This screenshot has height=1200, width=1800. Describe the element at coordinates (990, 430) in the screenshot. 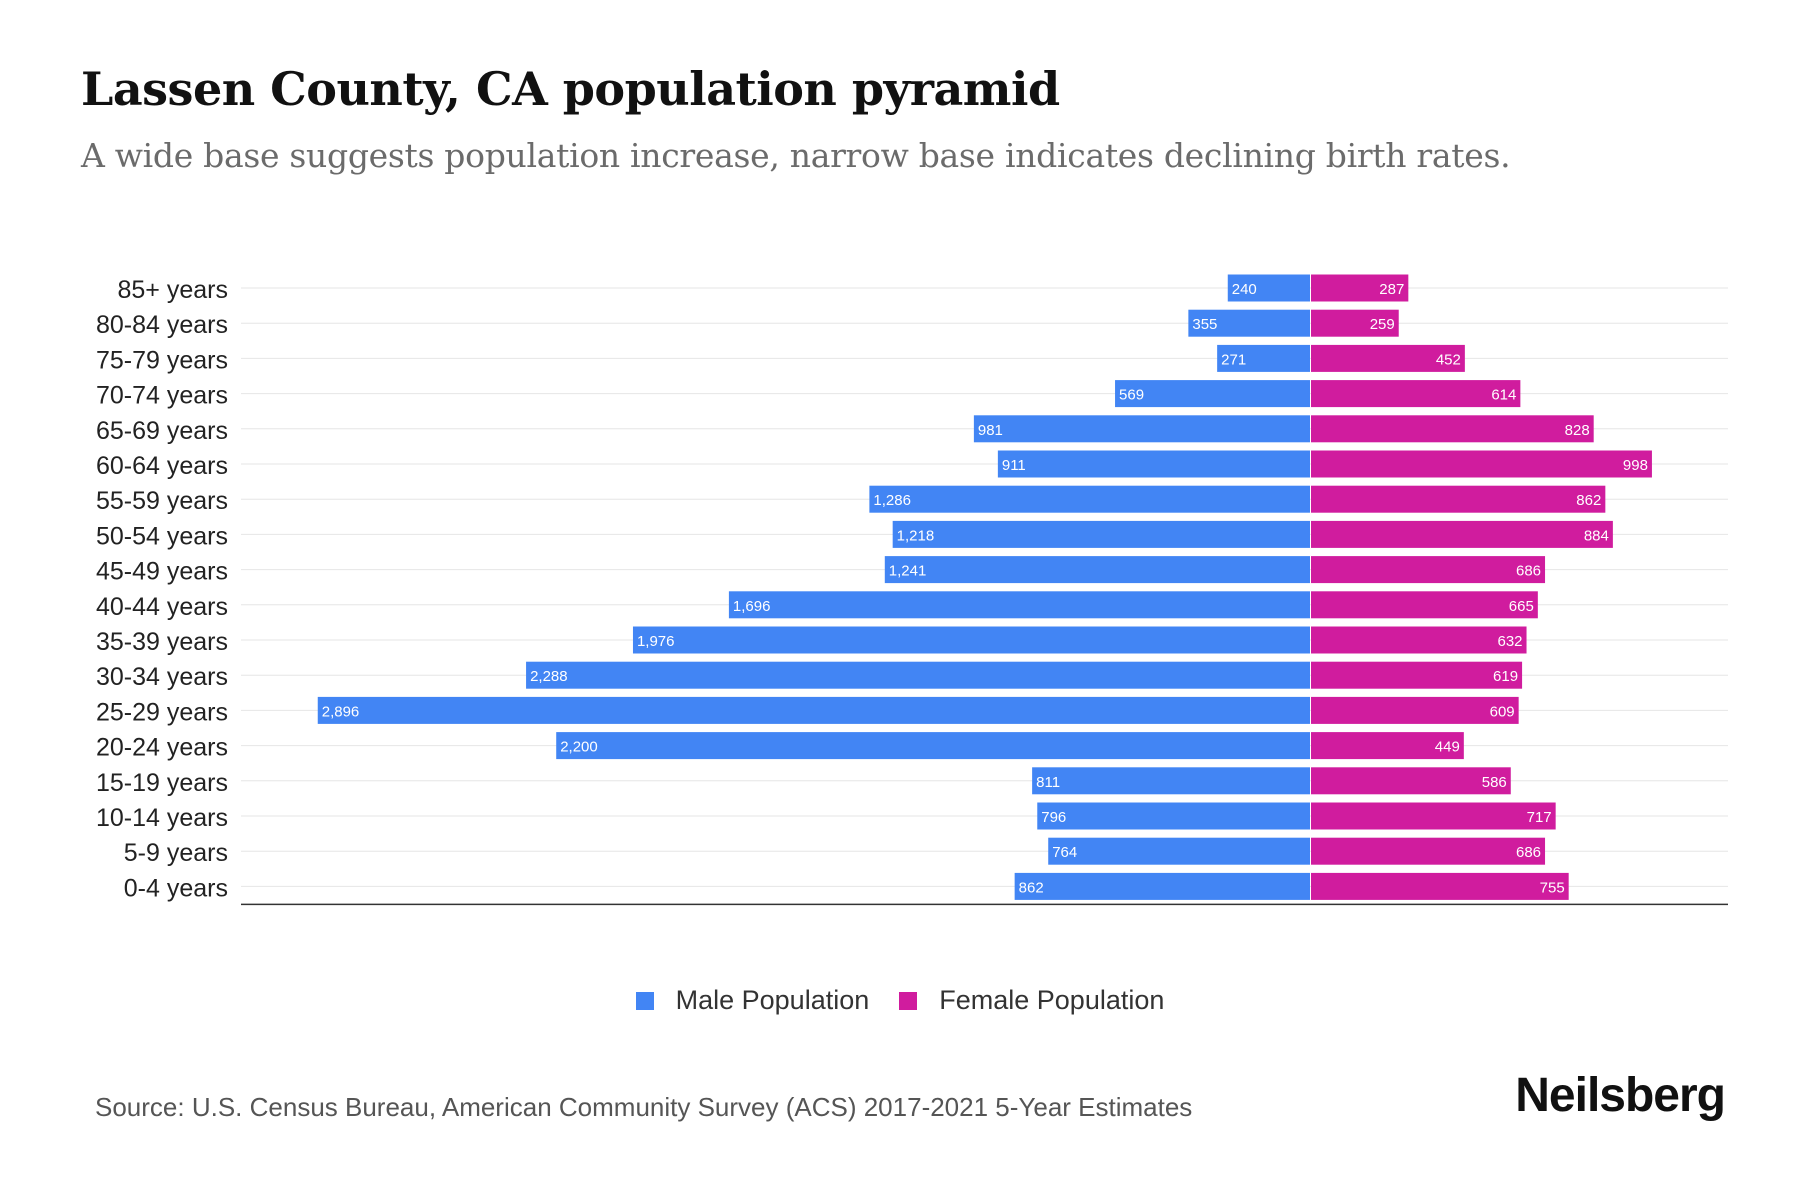

I see `data-label-male: 981` at that location.